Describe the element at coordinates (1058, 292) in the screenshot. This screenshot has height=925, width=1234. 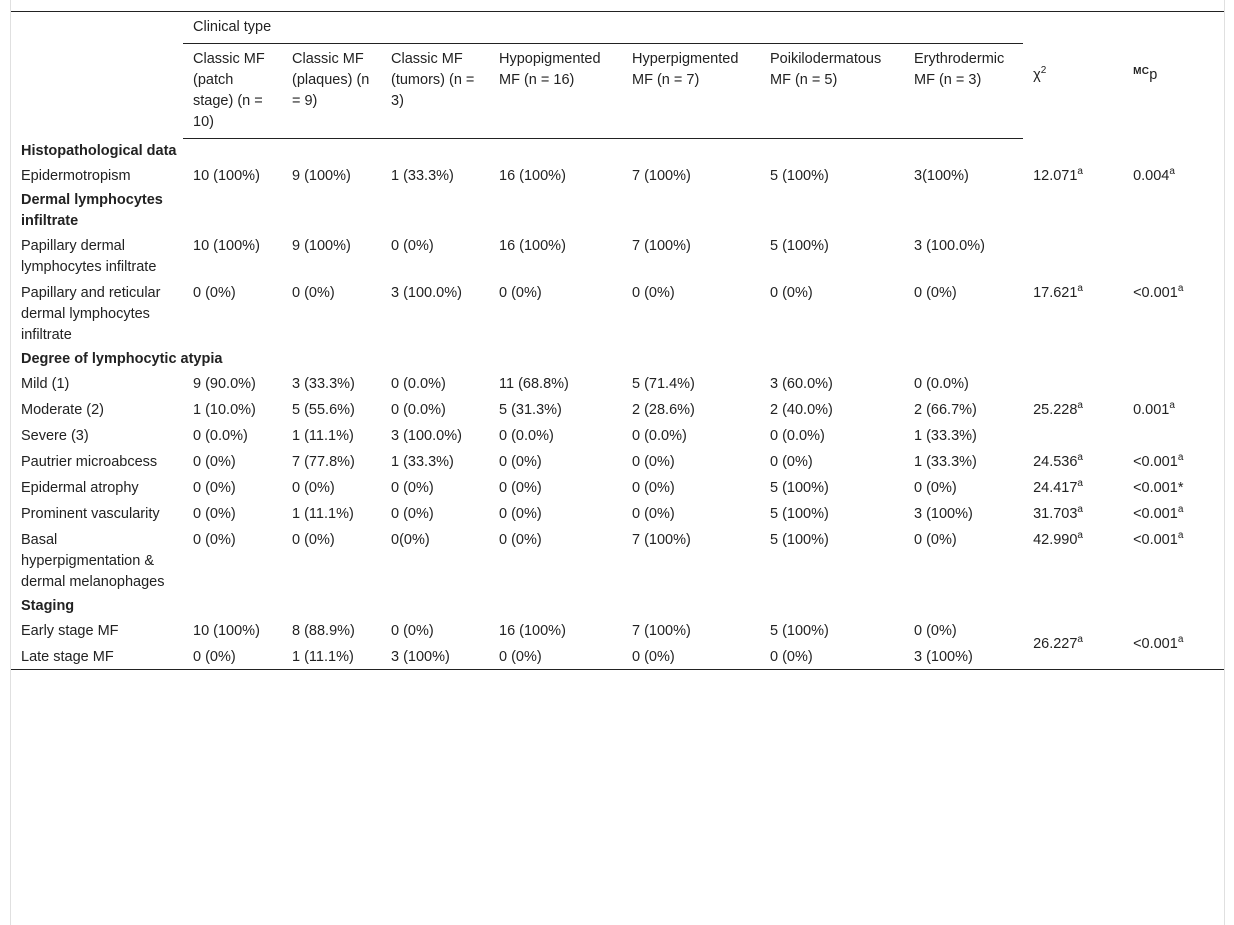
I see `chi-square-value: 17.621a` at that location.